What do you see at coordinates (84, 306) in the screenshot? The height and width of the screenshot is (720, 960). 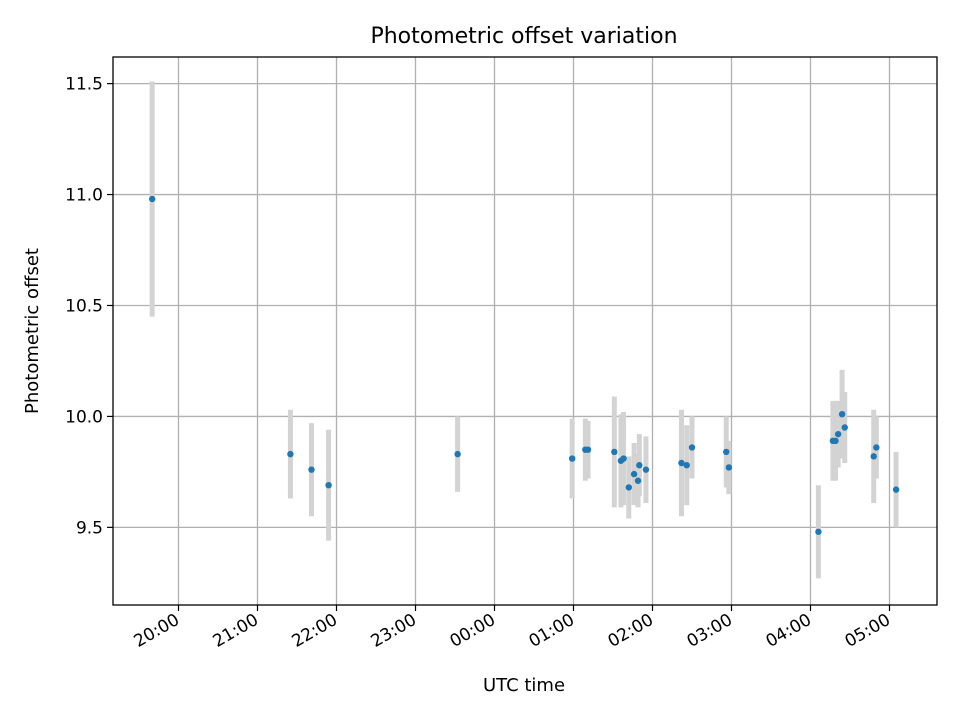 I see `y-tick-label: 10.5` at bounding box center [84, 306].